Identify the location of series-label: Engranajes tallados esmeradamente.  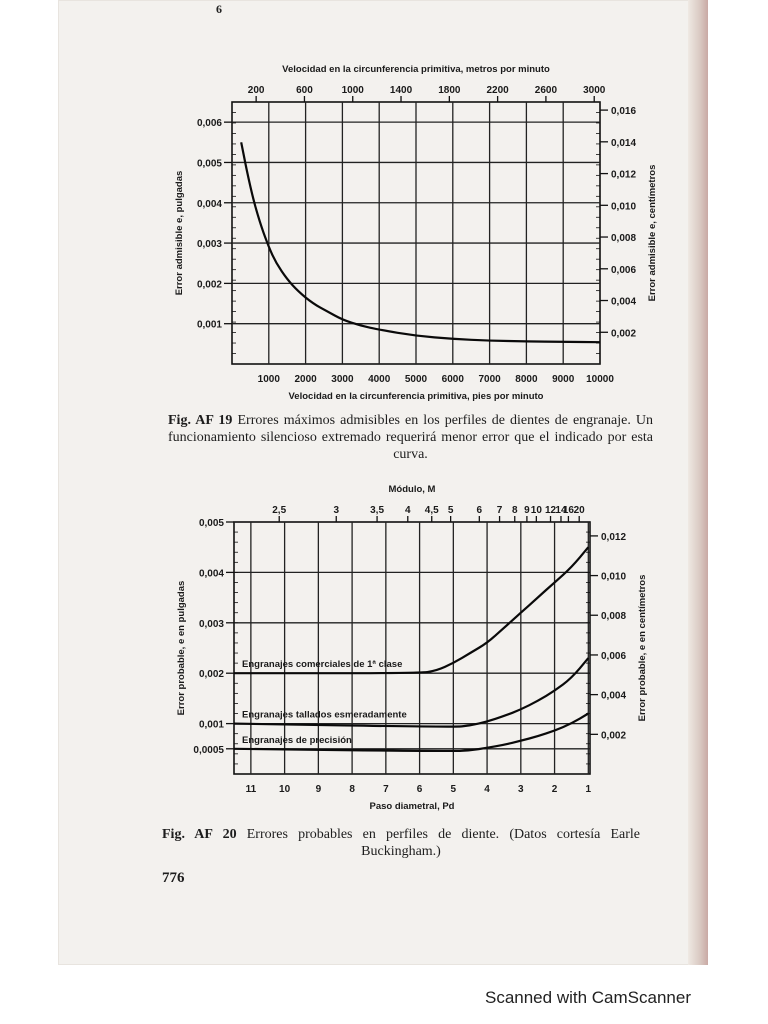
(324, 715).